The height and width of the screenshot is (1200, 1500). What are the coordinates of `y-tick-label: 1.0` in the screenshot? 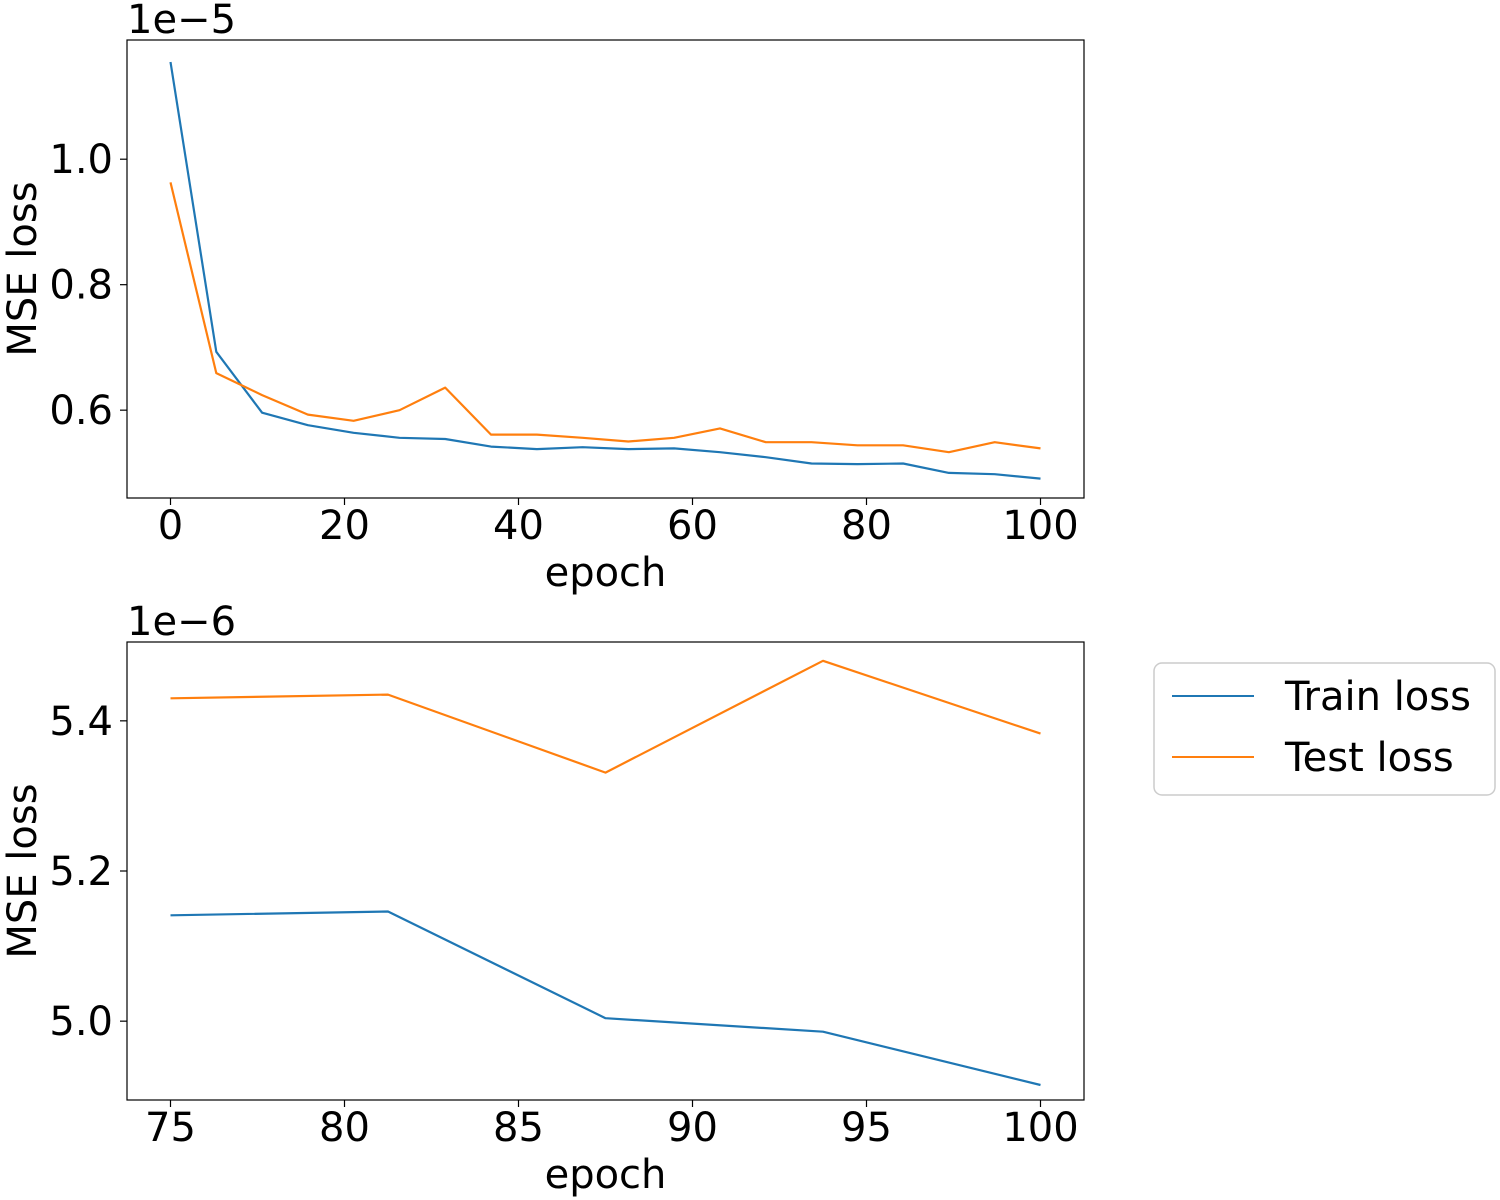 It's located at (81, 160).